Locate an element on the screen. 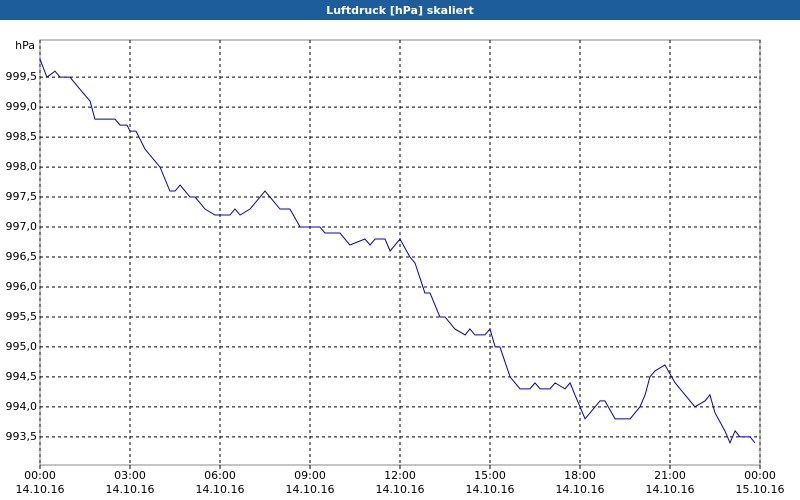 The width and height of the screenshot is (800, 500). x-tick-label: 06:00 14.10.16 is located at coordinates (220, 482).